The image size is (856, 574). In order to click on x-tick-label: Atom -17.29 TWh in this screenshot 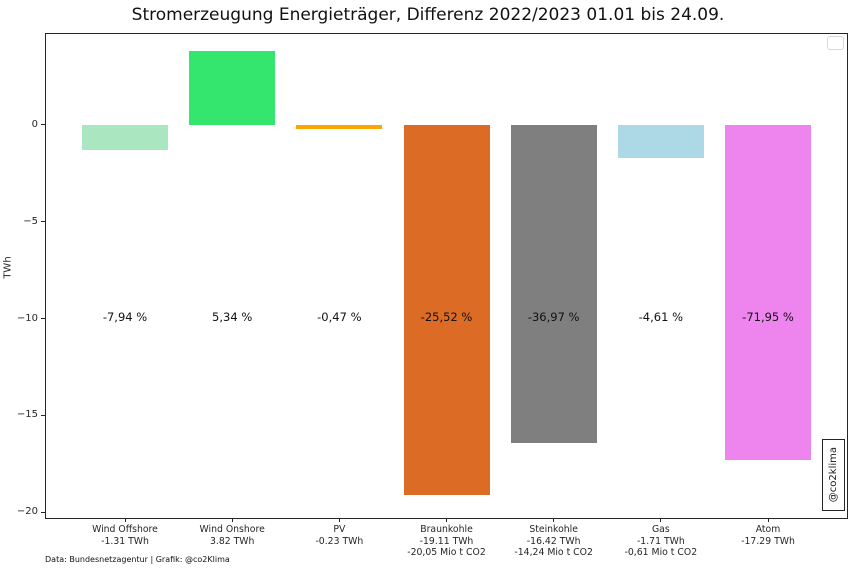, I will do `click(768, 535)`.